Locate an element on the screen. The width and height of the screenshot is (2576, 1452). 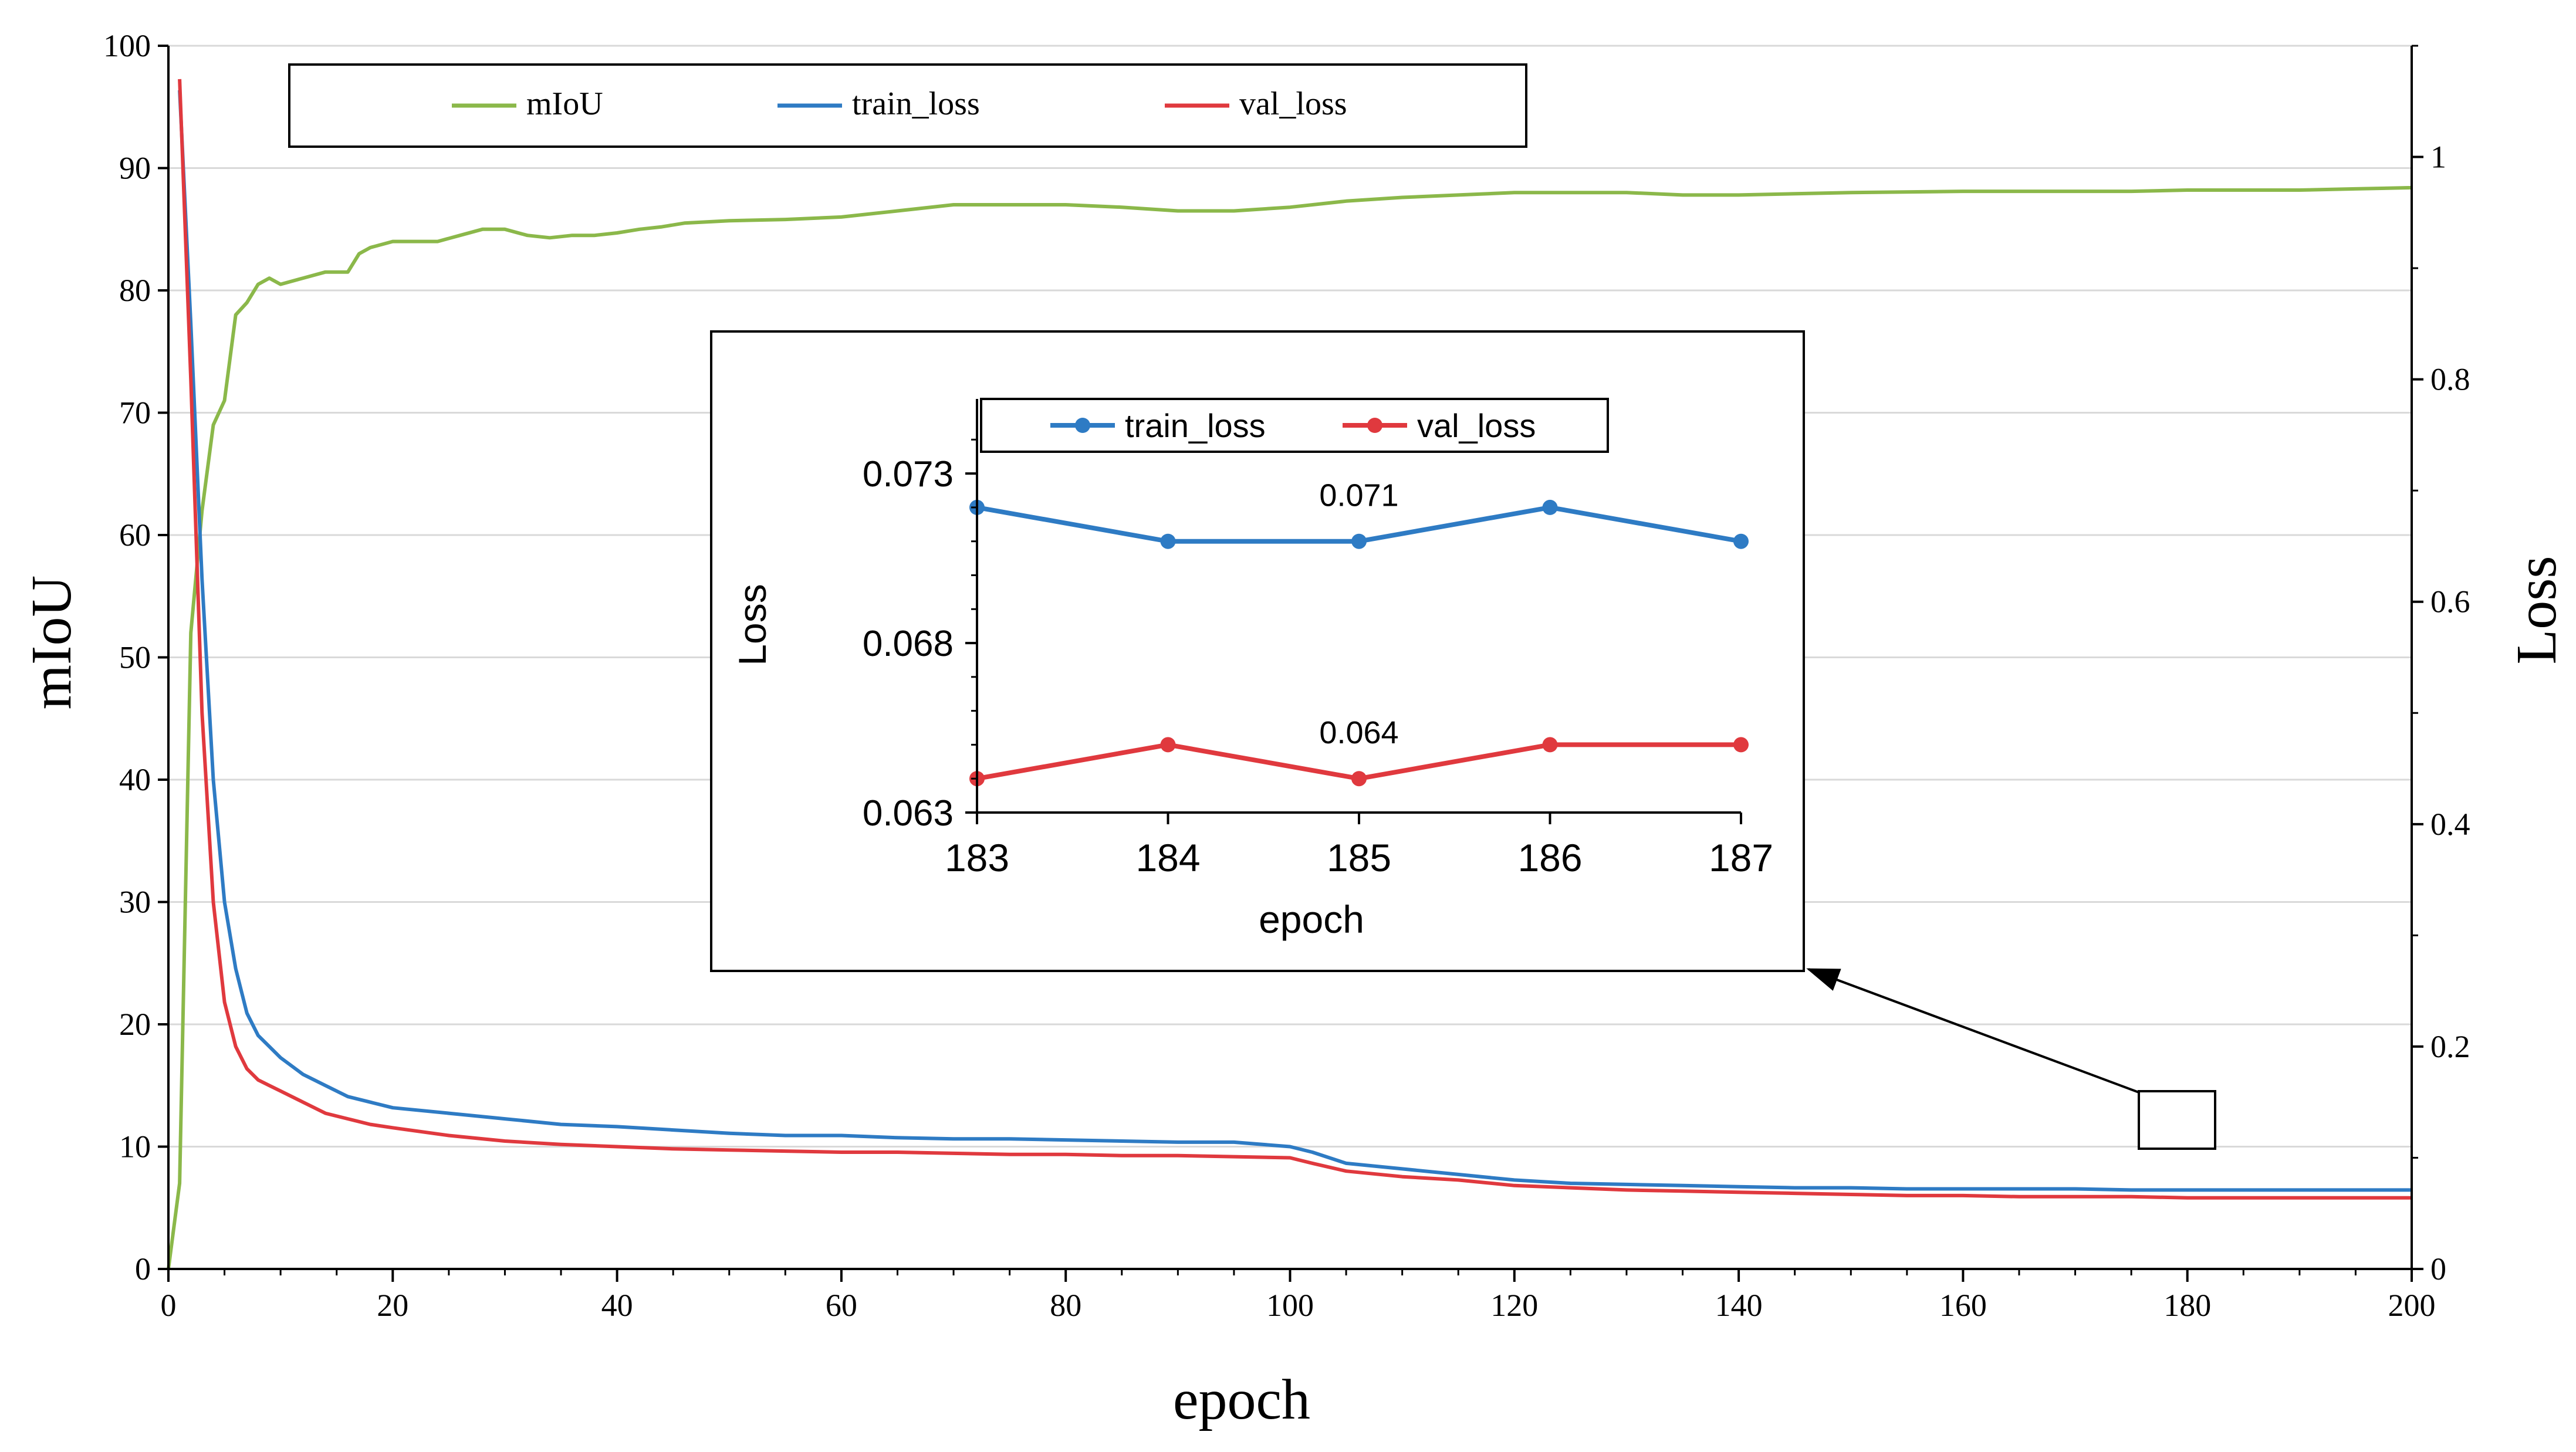
legend-label-miou: mIoU is located at coordinates (564, 104).